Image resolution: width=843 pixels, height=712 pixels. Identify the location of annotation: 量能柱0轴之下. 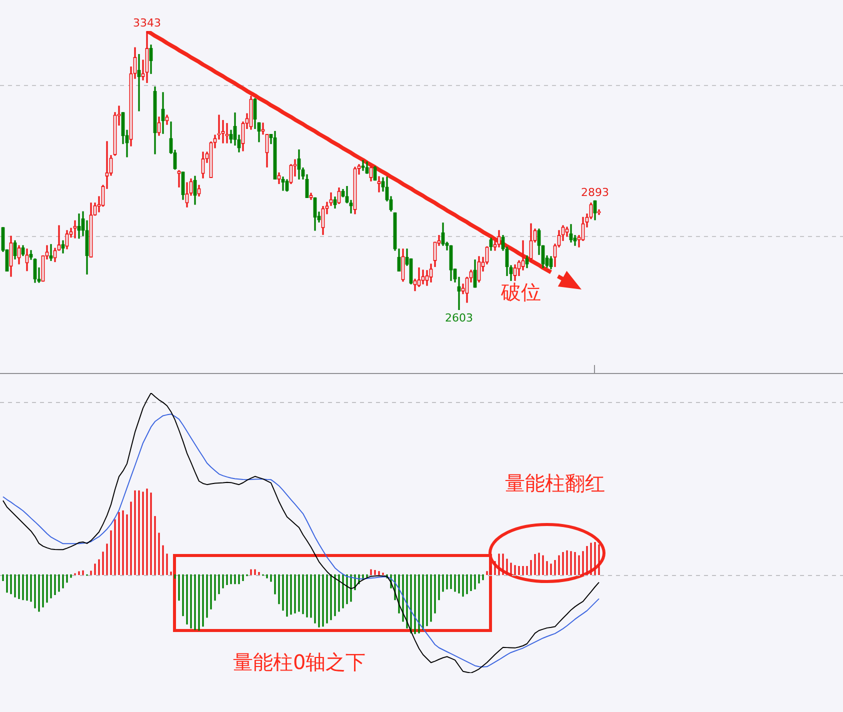
(299, 662).